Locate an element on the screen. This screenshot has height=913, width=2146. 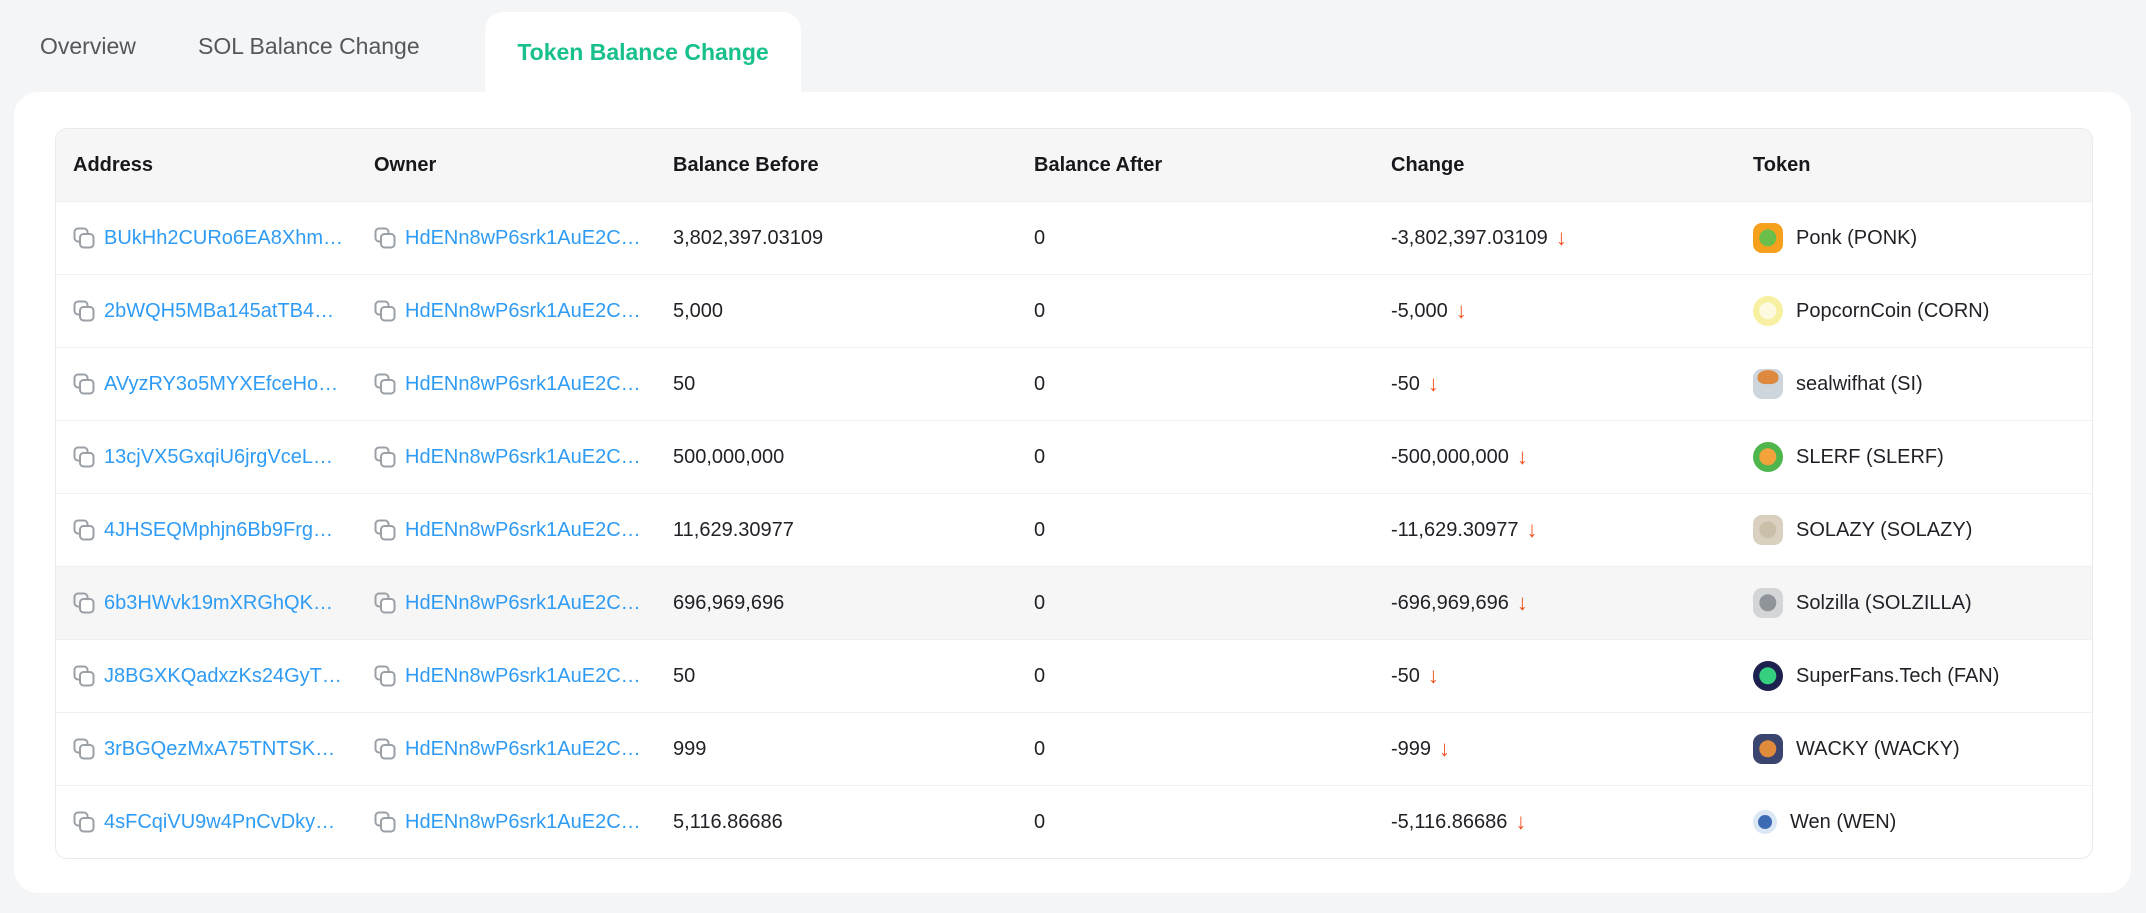
change-value: -696,969,696 is located at coordinates (1450, 602).